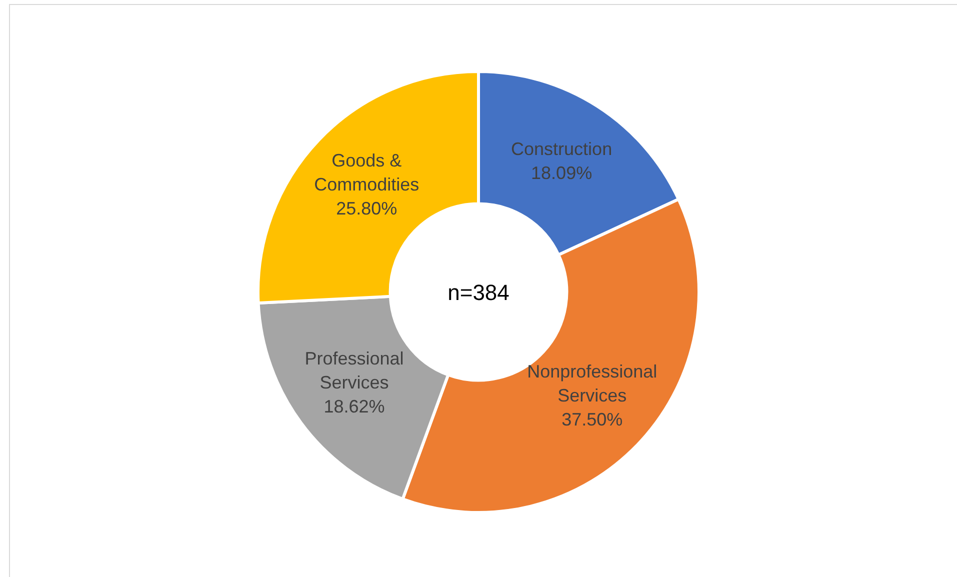  What do you see at coordinates (354, 406) in the screenshot?
I see `data-label: 18.62%` at bounding box center [354, 406].